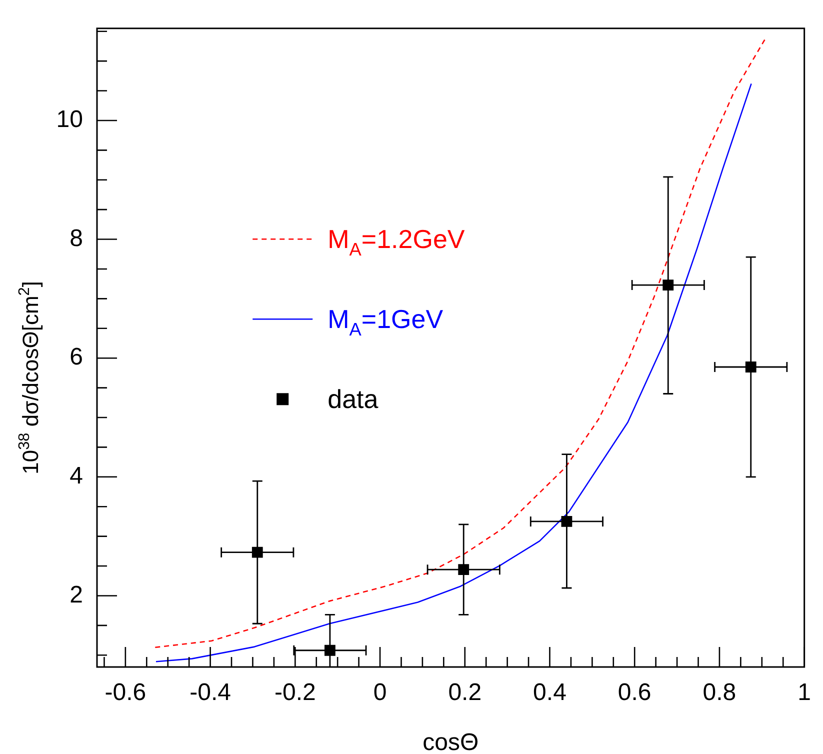 This screenshot has width=823, height=754. What do you see at coordinates (76, 238) in the screenshot?
I see `y-tick-label: 8` at bounding box center [76, 238].